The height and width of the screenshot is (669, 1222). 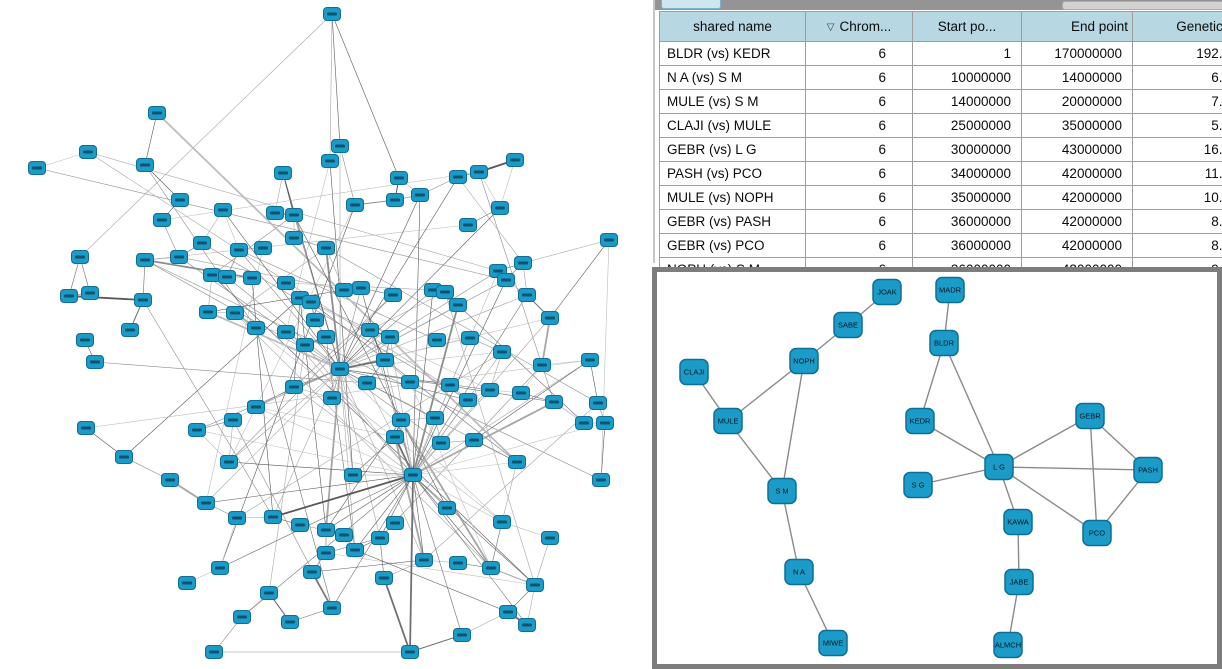 I want to click on table-cell: 8.4, so click(x=1177, y=245).